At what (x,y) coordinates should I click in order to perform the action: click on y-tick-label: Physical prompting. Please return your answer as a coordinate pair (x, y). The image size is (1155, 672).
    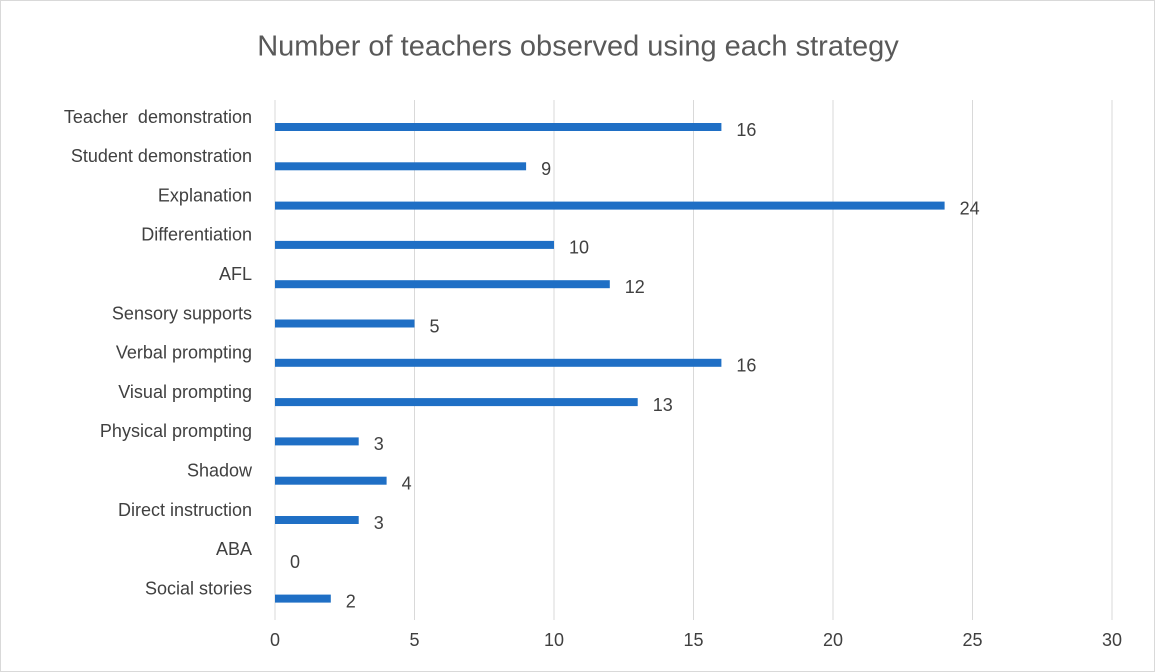
    Looking at the image, I should click on (176, 431).